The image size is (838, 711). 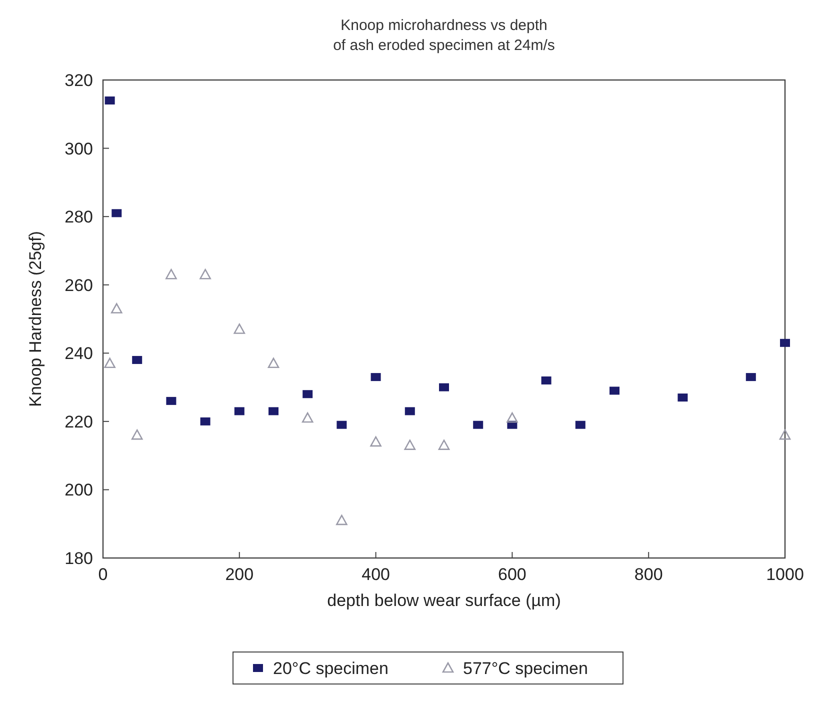 I want to click on legend-label: 577°C specimen, so click(x=525, y=668).